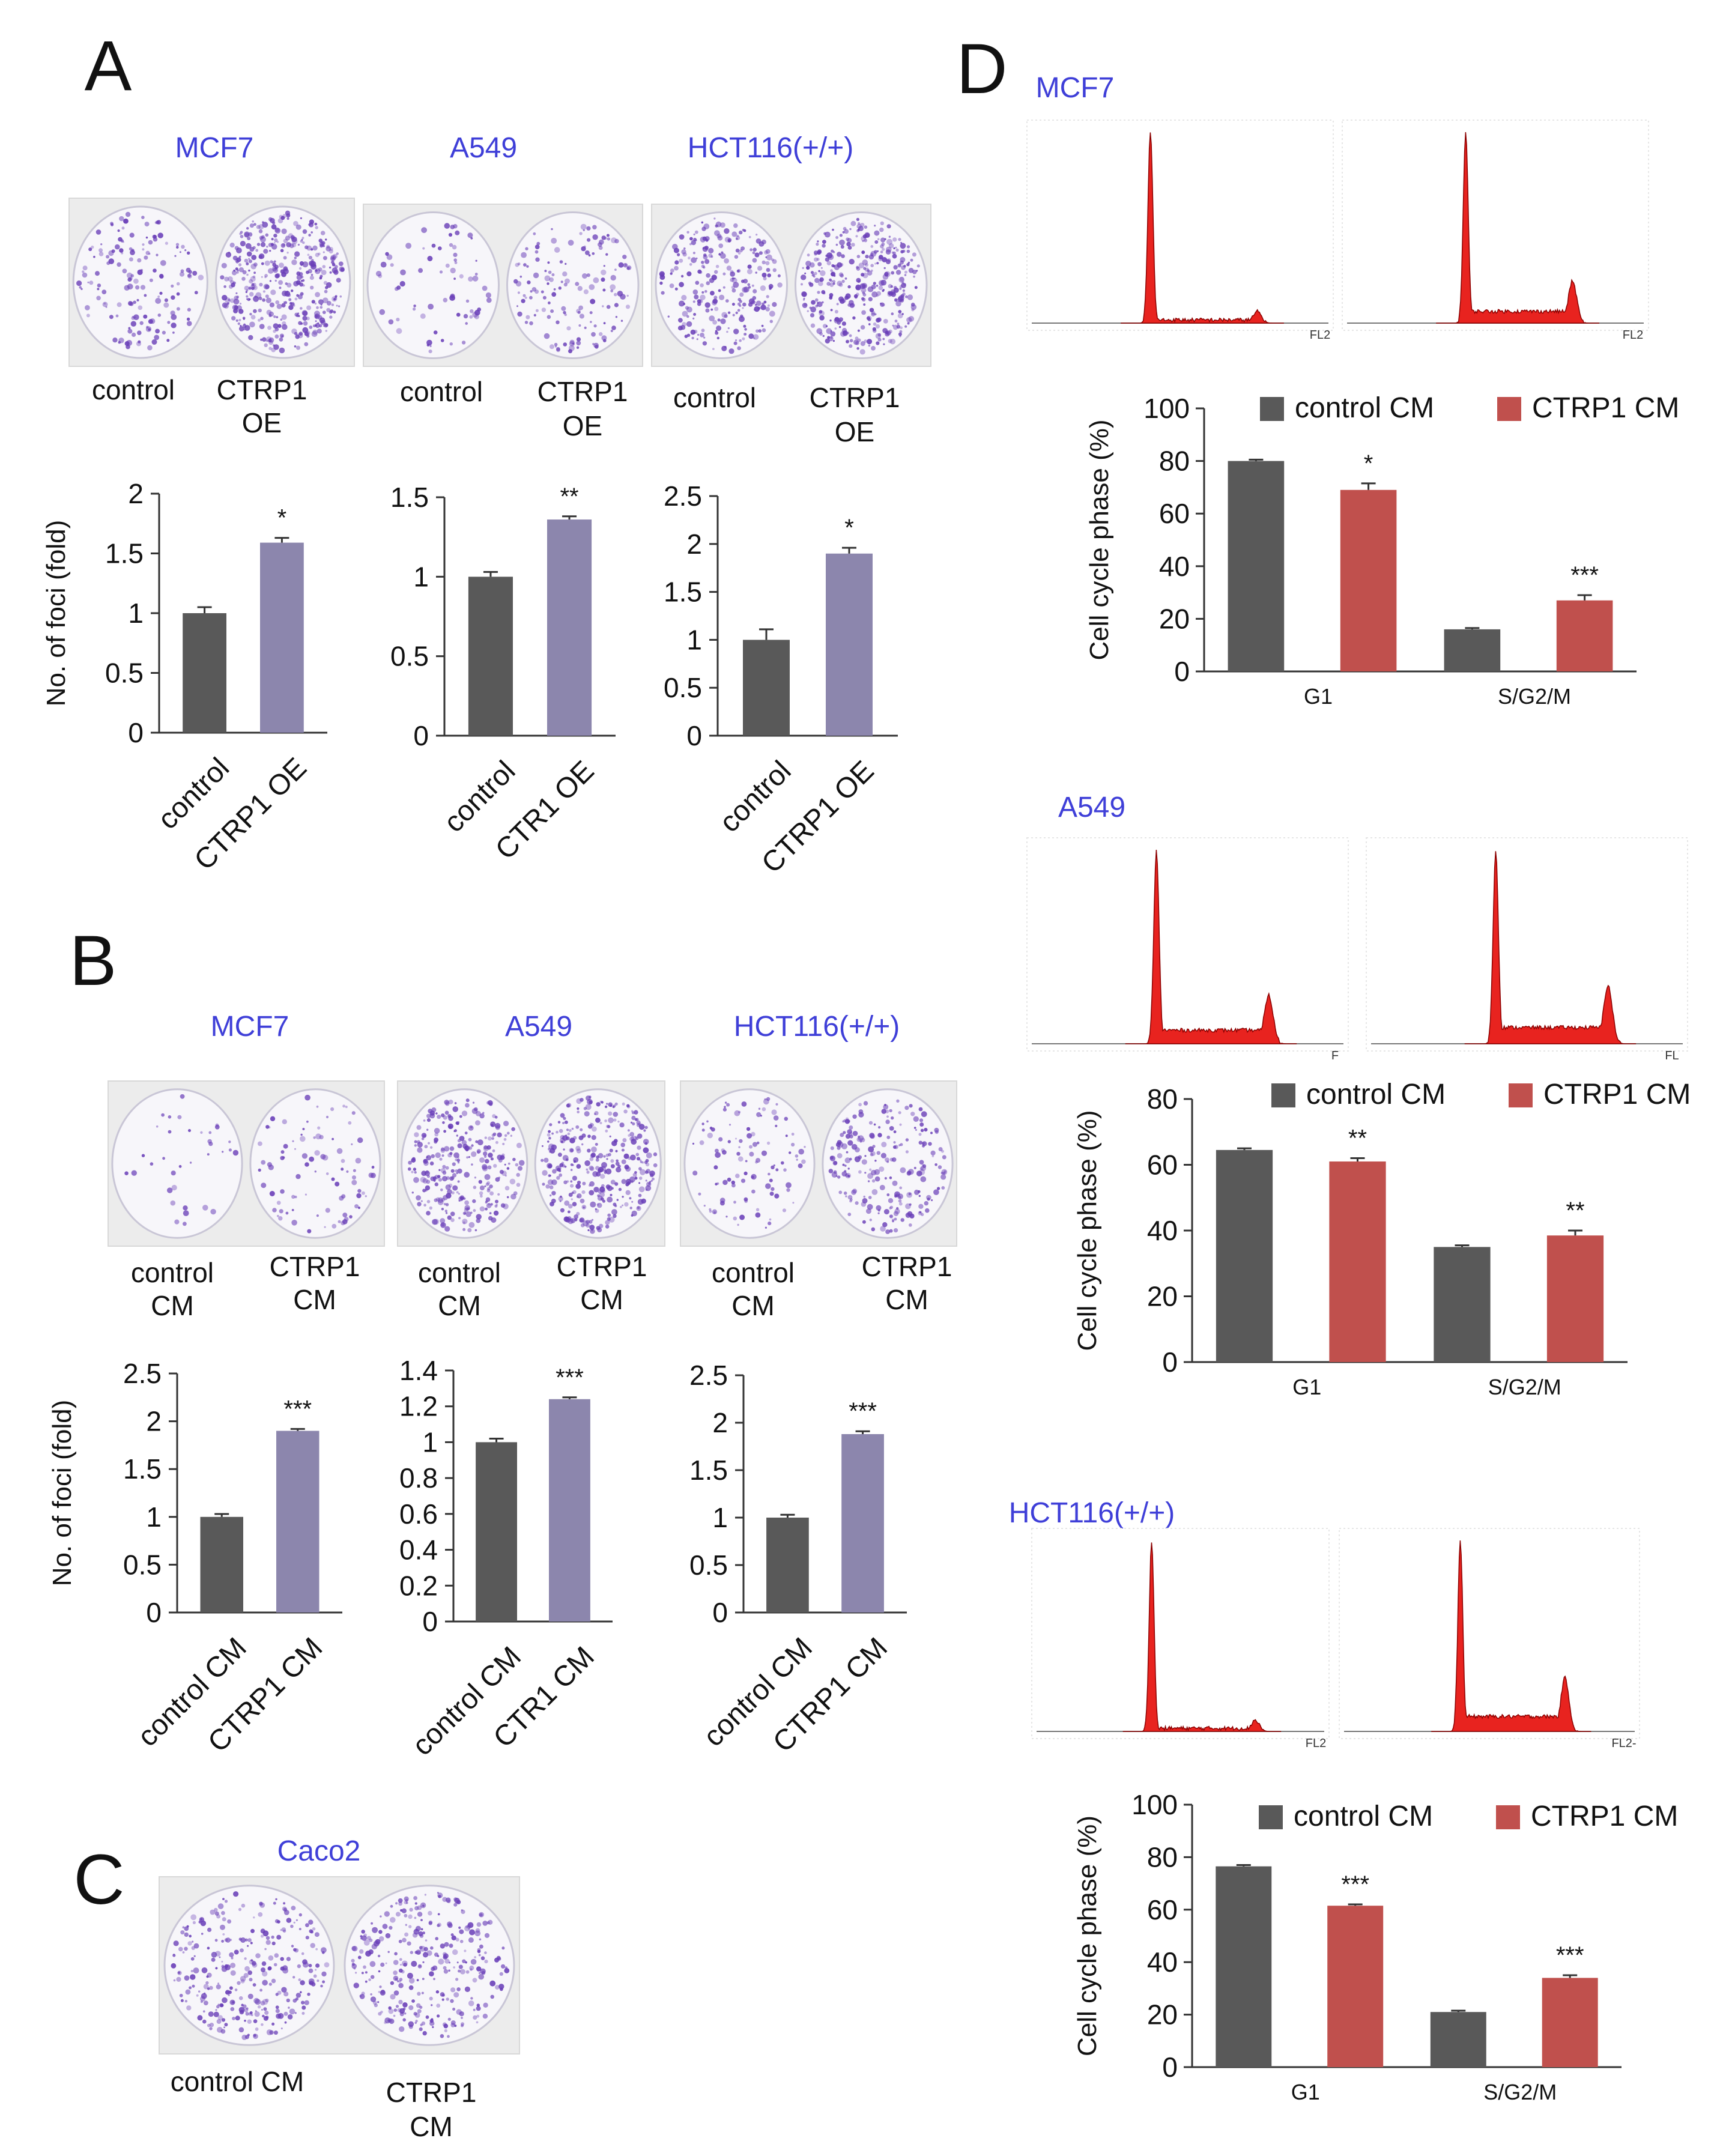 Image resolution: width=1720 pixels, height=2156 pixels. I want to click on left-well, so click(722, 285).